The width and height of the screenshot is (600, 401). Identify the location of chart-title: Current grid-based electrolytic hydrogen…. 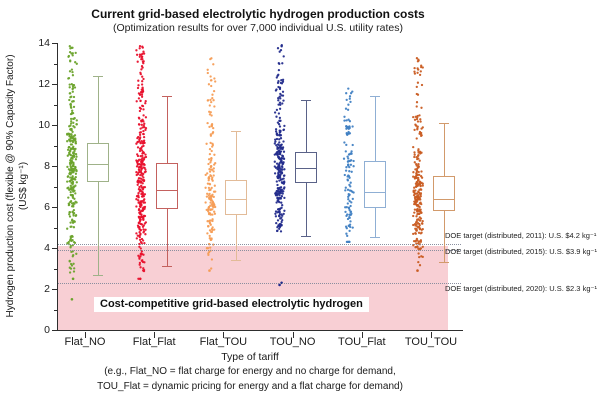
(258, 14).